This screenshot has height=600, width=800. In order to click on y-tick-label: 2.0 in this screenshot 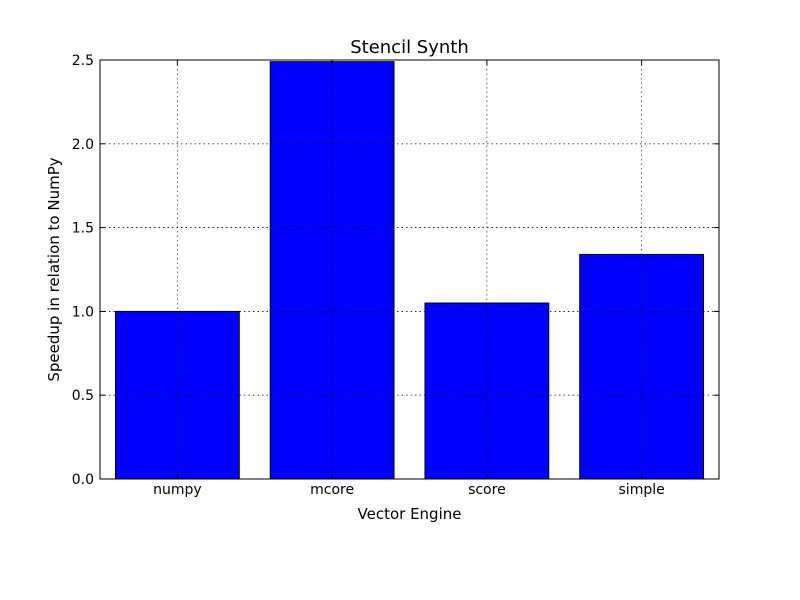, I will do `click(83, 145)`.